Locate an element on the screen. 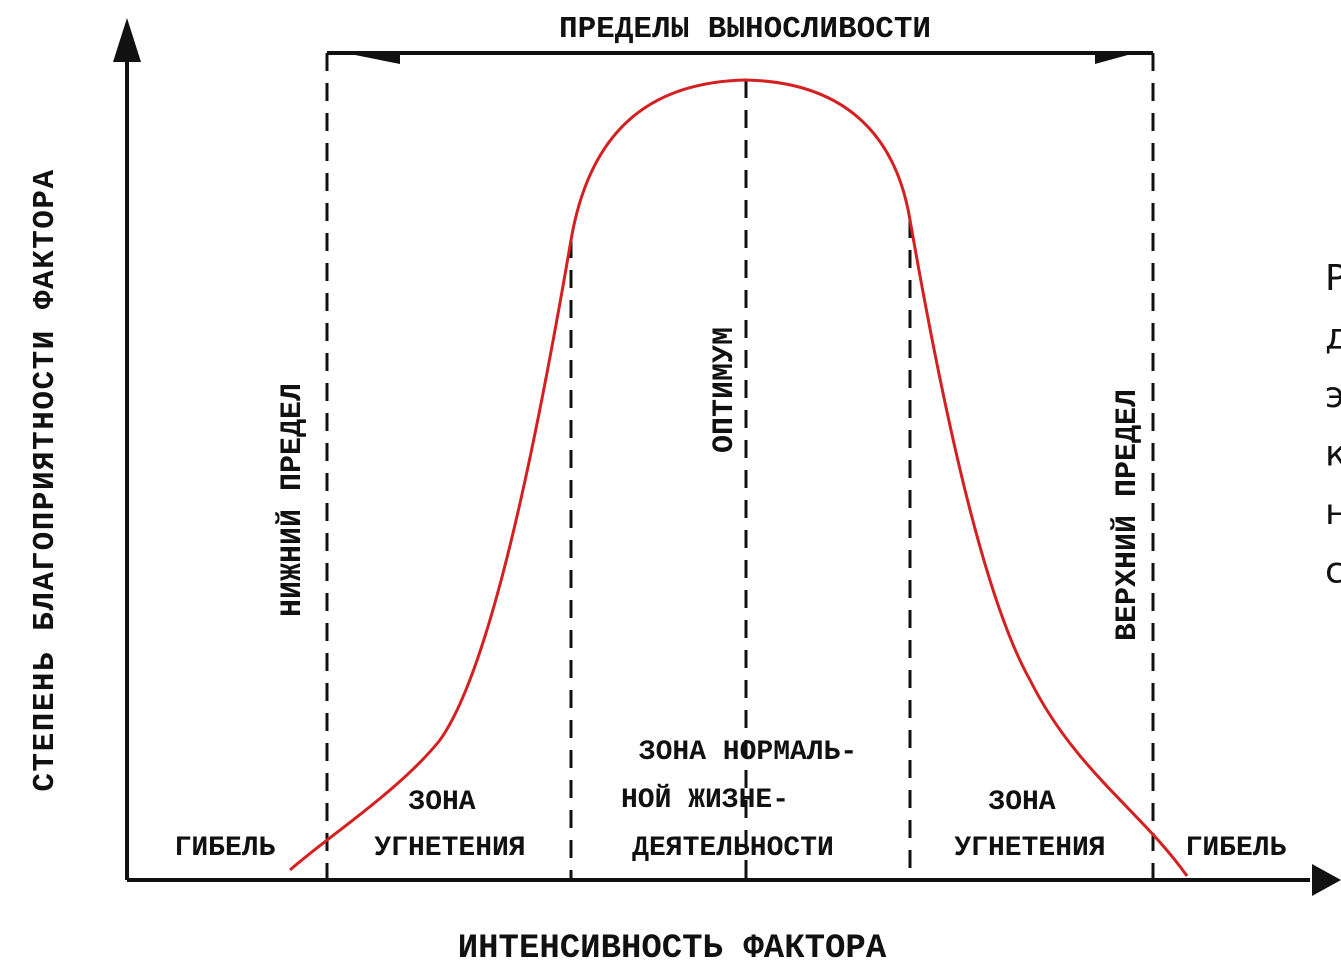  side-text-line: с is located at coordinates (1333, 571).